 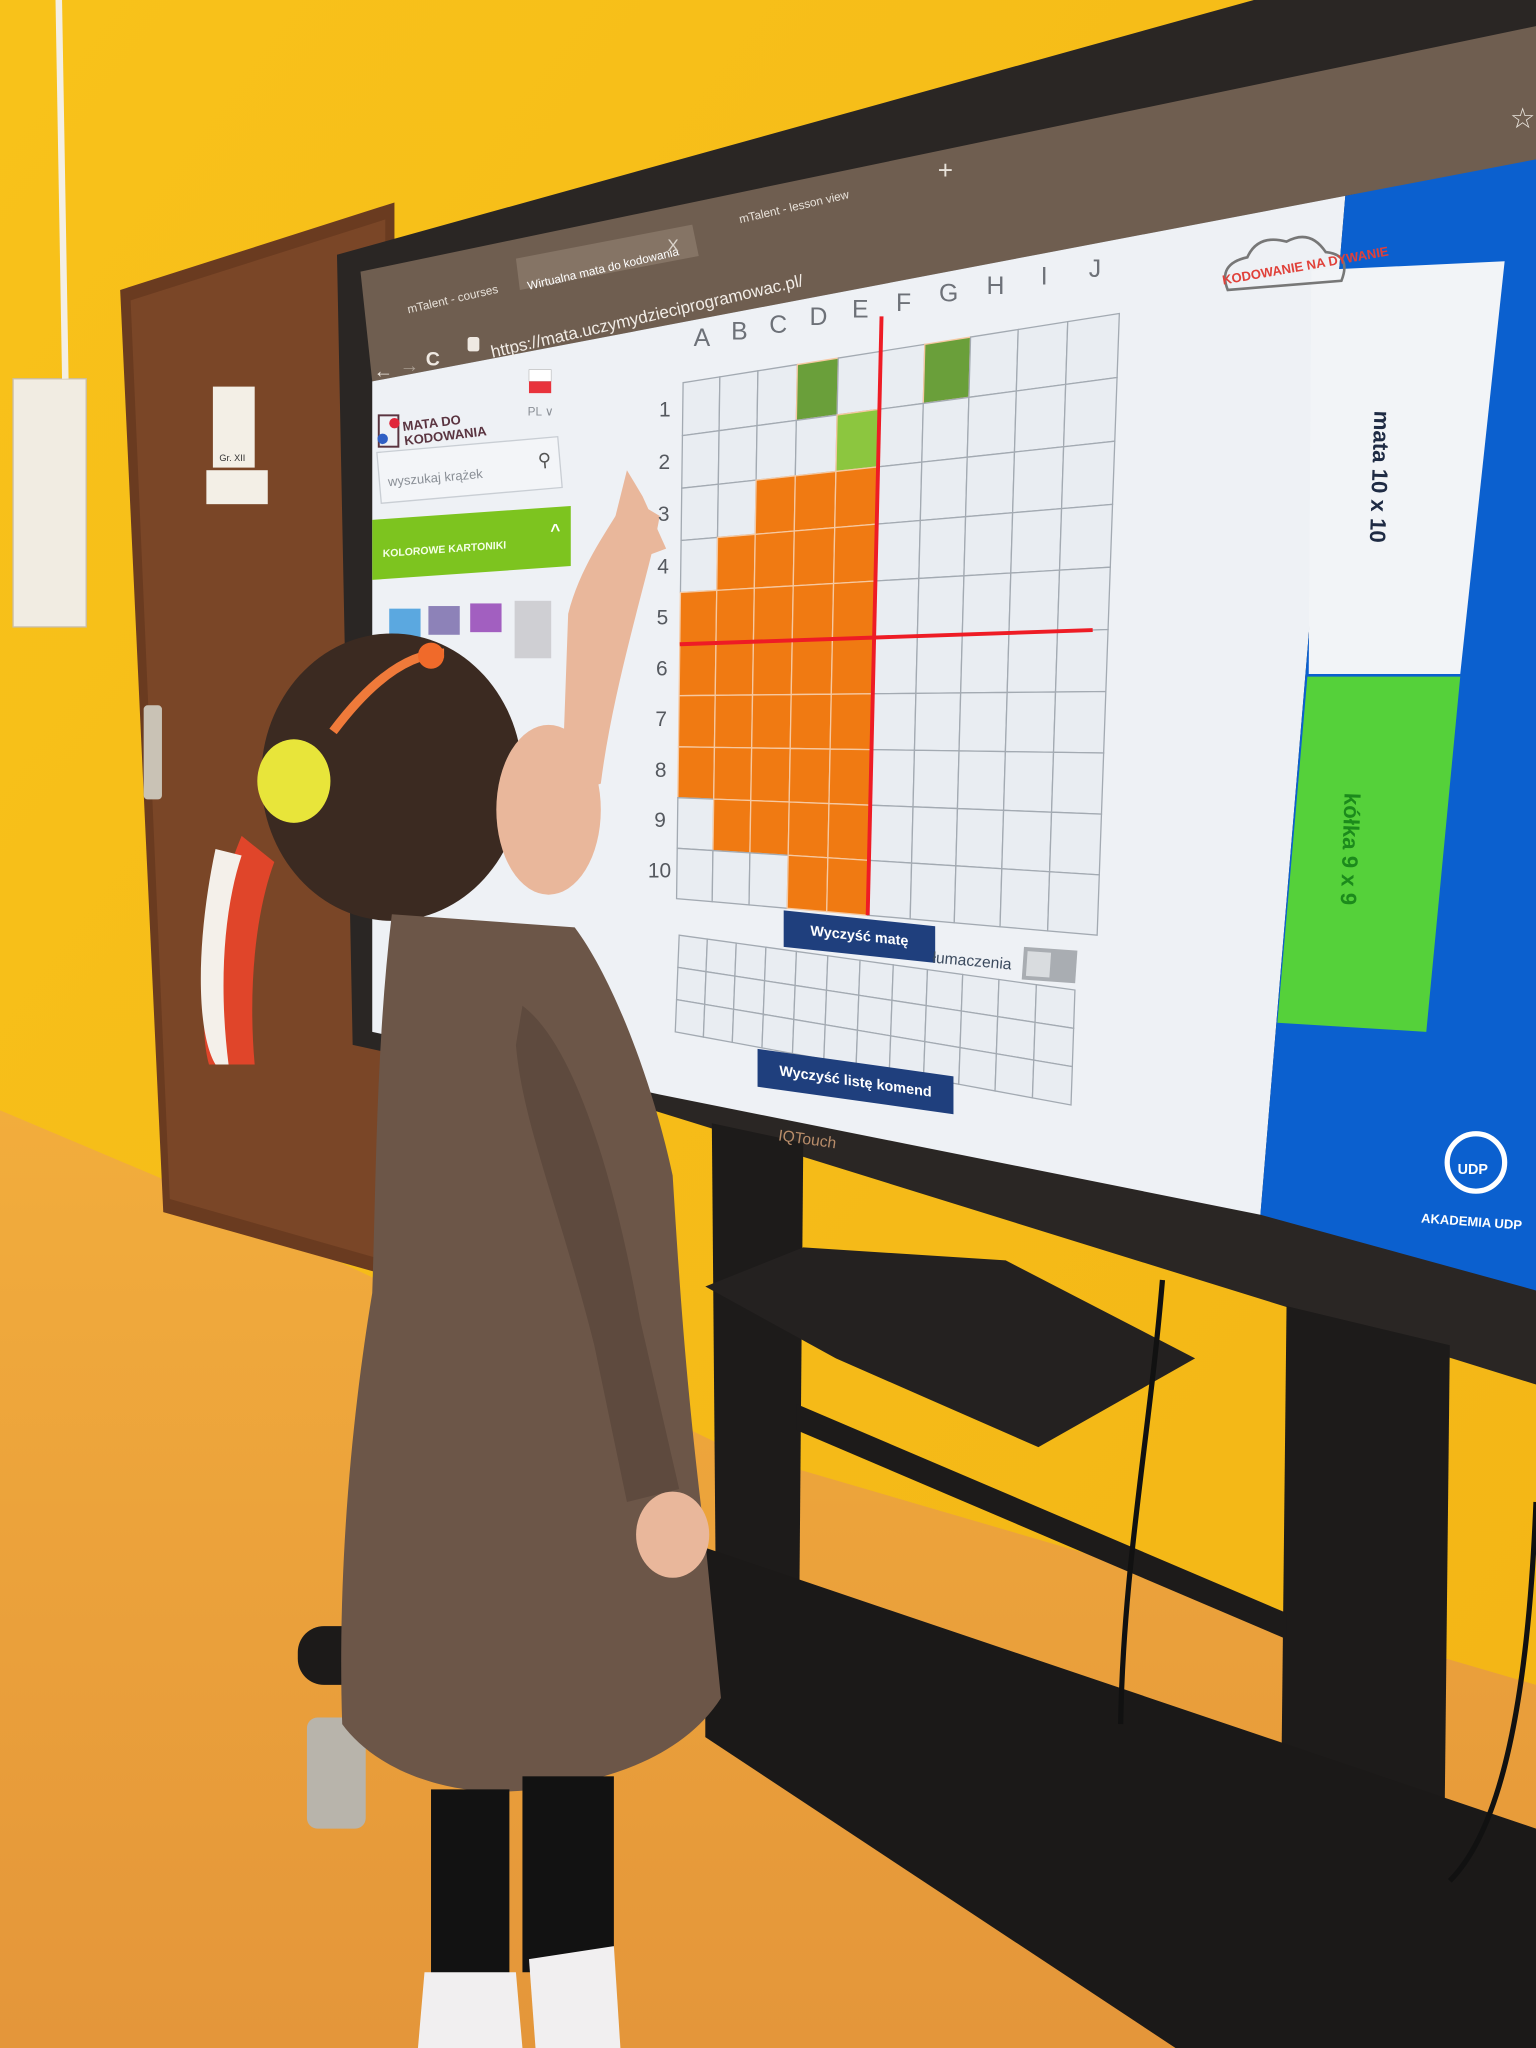 What do you see at coordinates (541, 412) in the screenshot?
I see `language-selector: PL ∨` at bounding box center [541, 412].